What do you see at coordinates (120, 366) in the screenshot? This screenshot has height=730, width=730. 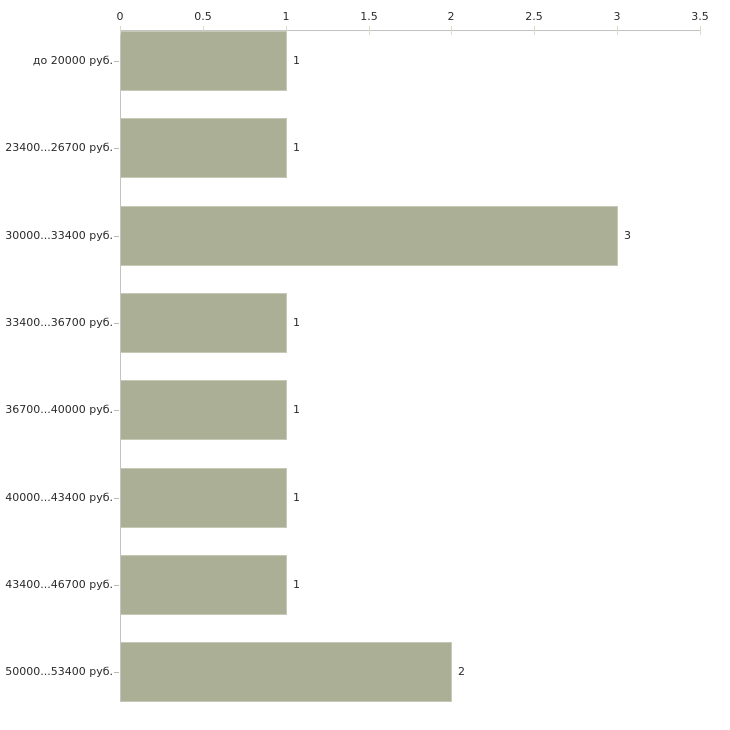 I see `y-axis-line` at bounding box center [120, 366].